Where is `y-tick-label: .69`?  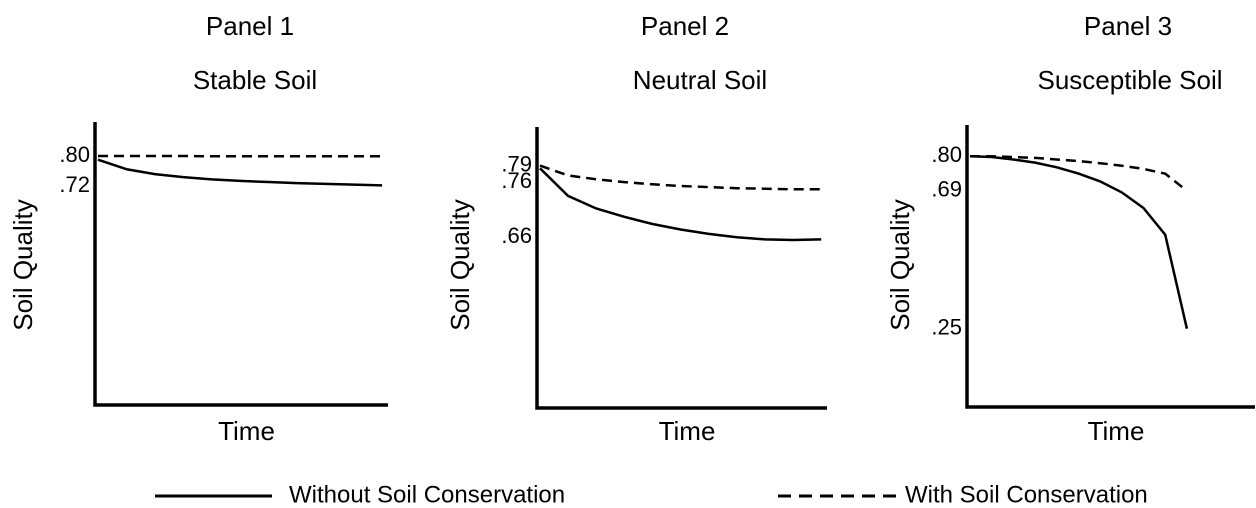
y-tick-label: .69 is located at coordinates (946, 189).